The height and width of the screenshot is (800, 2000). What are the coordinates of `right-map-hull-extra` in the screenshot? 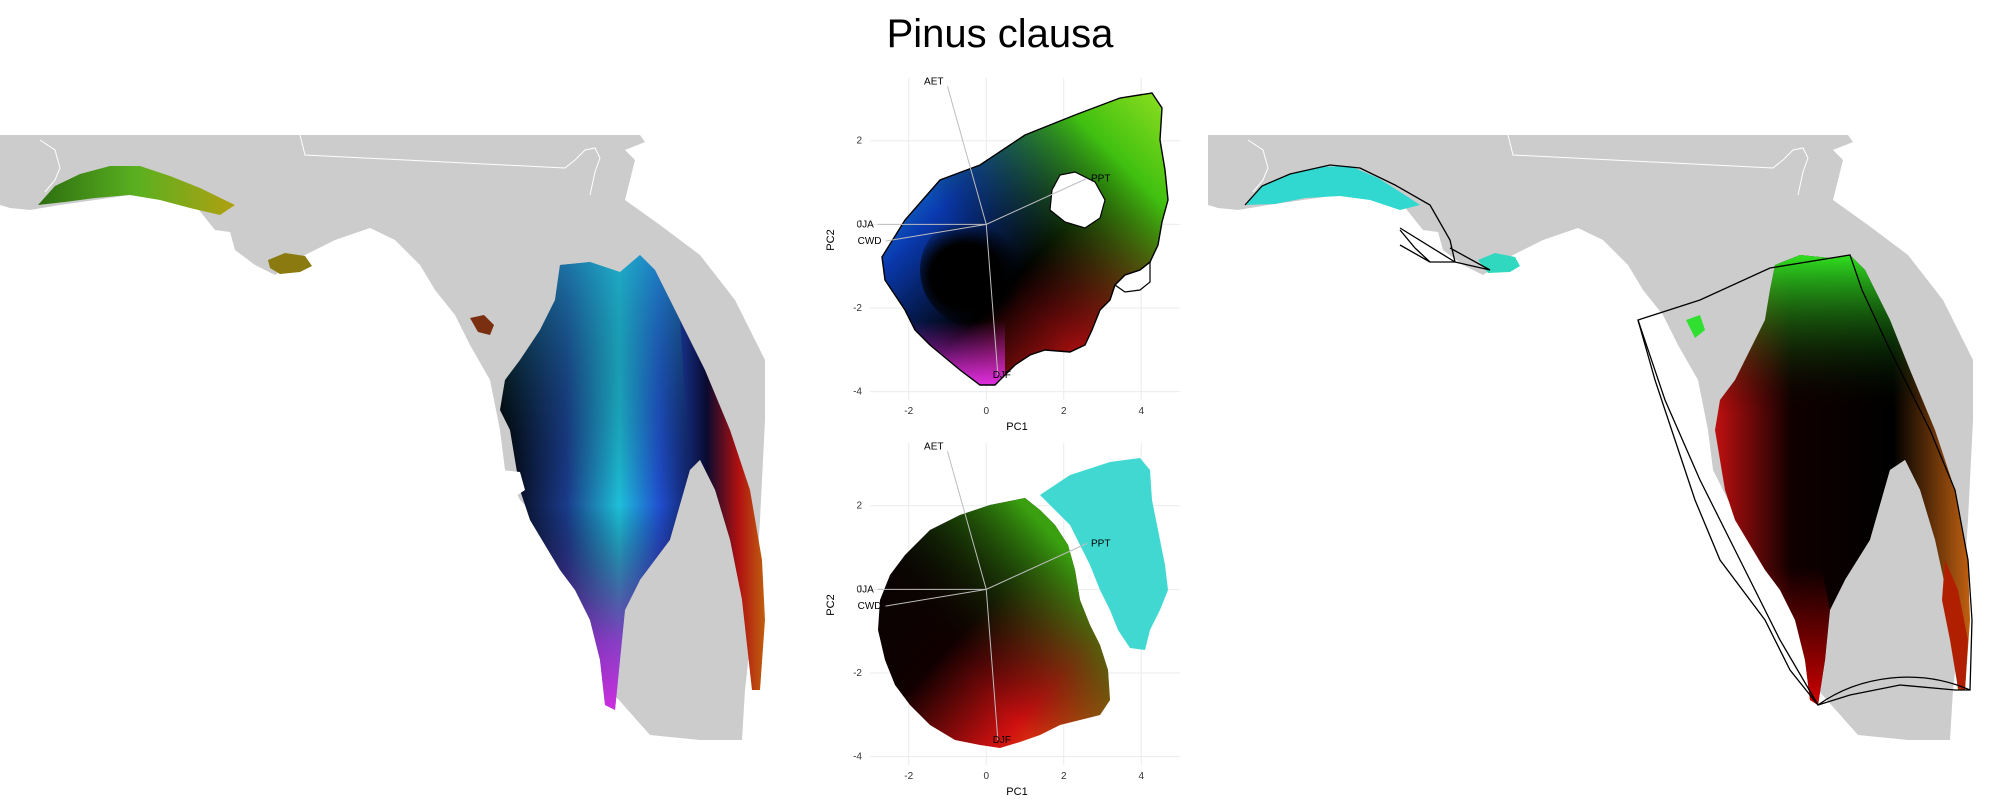 It's located at (1804, 512).